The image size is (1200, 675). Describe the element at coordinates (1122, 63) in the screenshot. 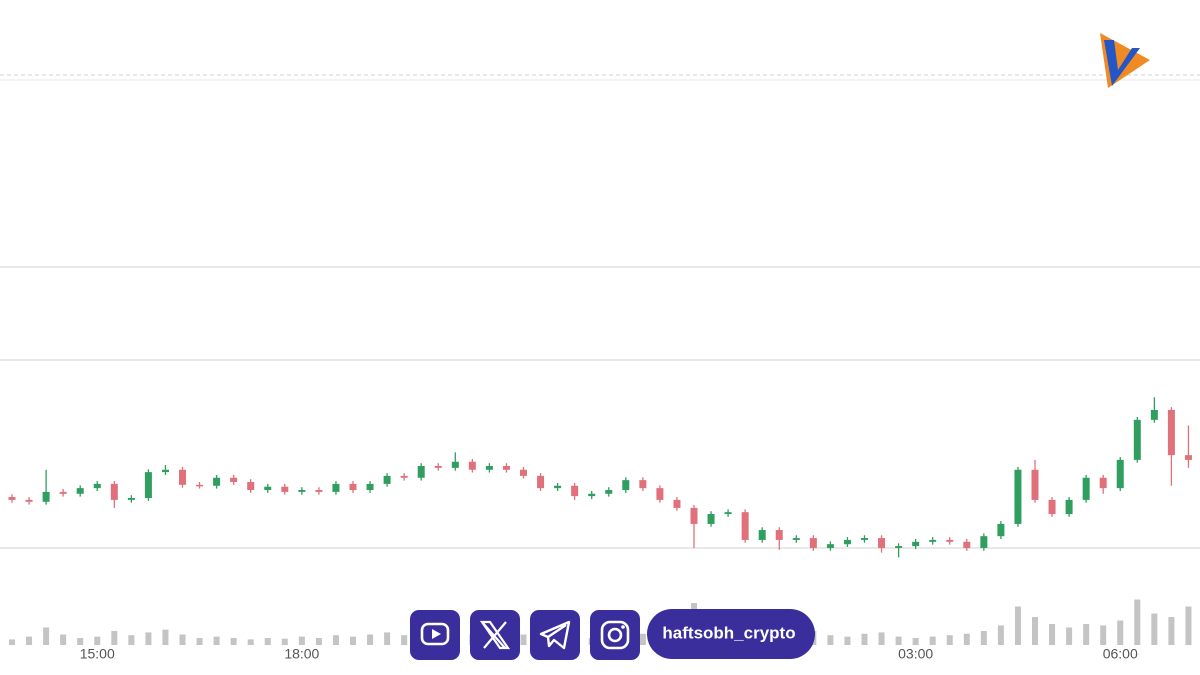

I see `logo-v` at that location.